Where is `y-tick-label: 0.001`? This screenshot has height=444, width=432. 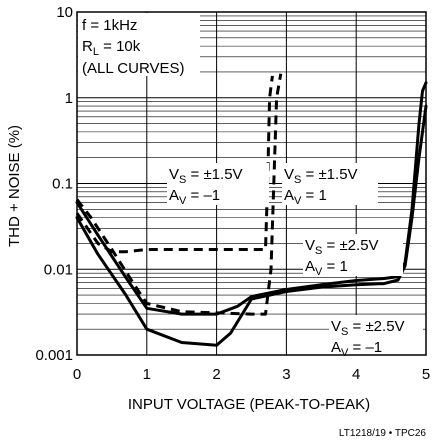 y-tick-label: 0.001 is located at coordinates (54, 355).